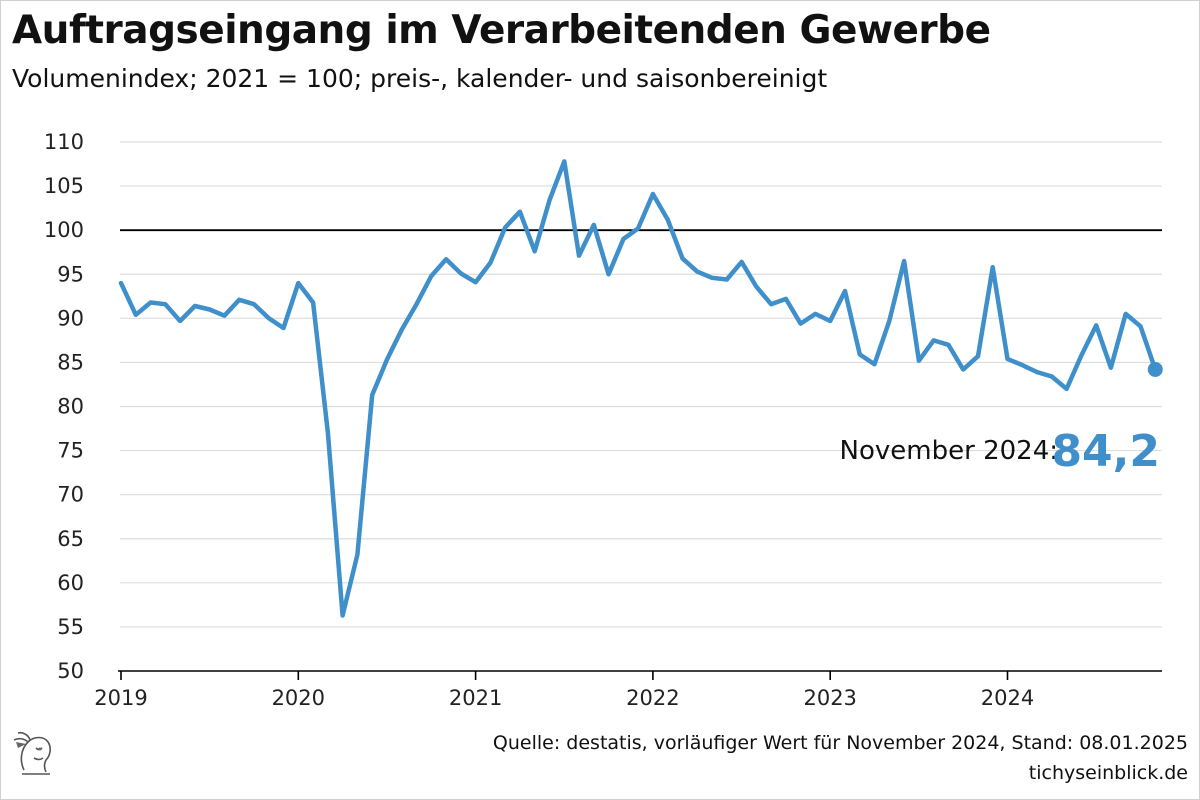 This screenshot has height=800, width=1200. What do you see at coordinates (70, 495) in the screenshot?
I see `y-tick-label-70: 70` at bounding box center [70, 495].